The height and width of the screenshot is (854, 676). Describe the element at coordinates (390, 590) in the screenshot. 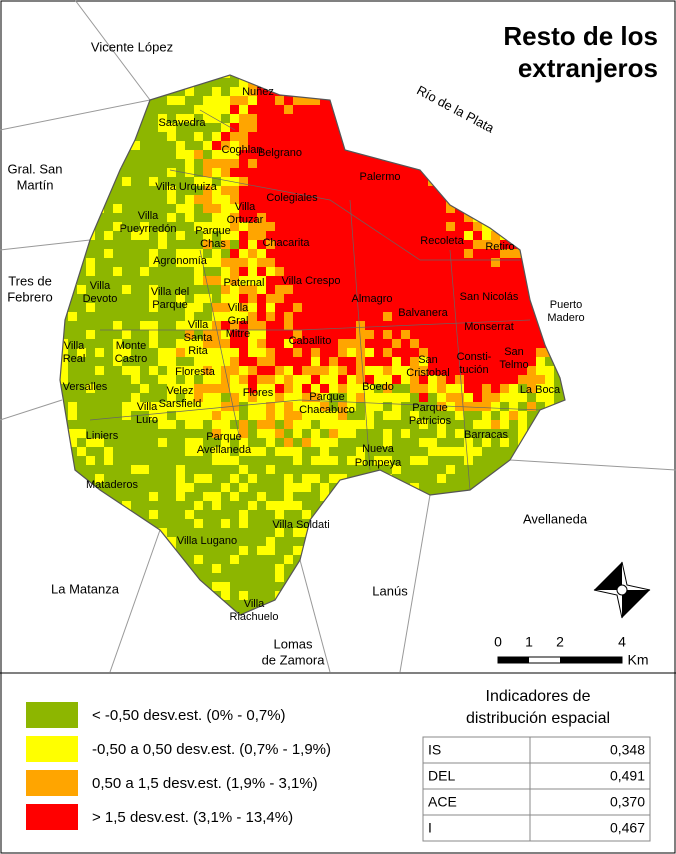

I see `region-label: Lanús` at that location.